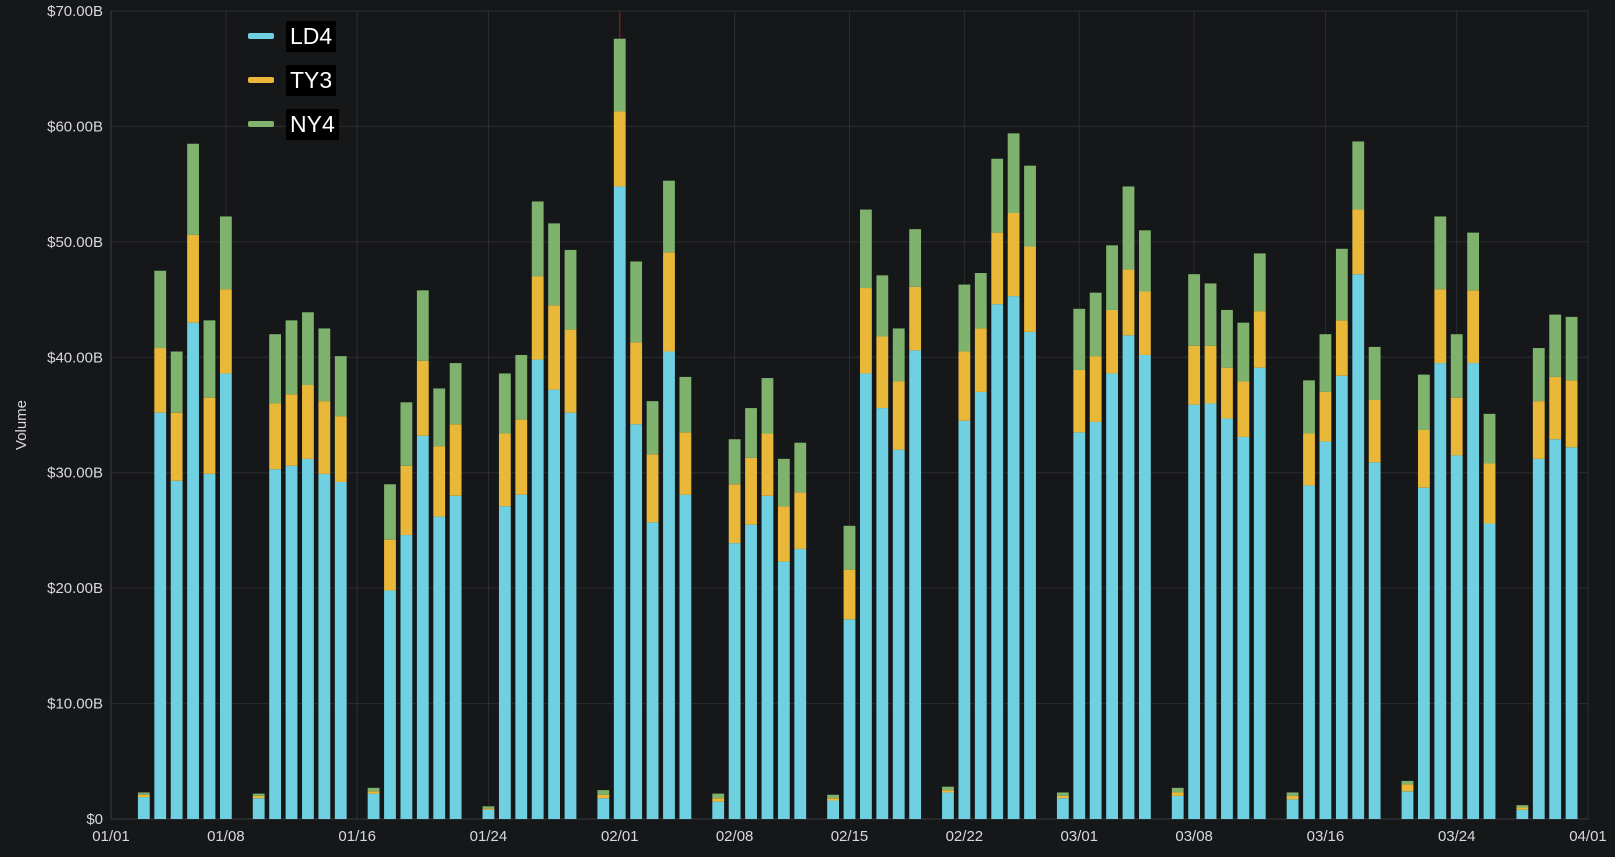 The image size is (1615, 857). I want to click on x-tick-label: 01/01, so click(111, 836).